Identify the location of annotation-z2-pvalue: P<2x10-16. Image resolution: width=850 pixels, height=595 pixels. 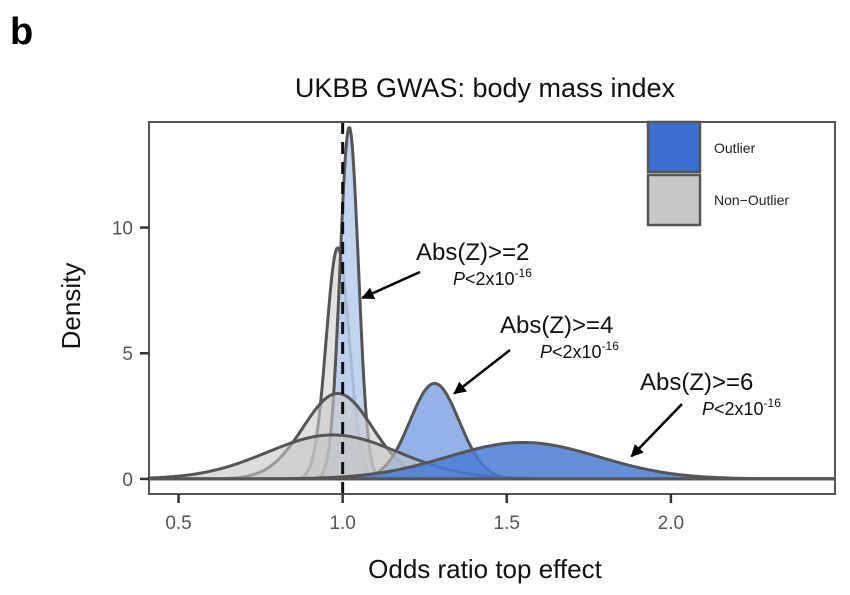
(492, 277).